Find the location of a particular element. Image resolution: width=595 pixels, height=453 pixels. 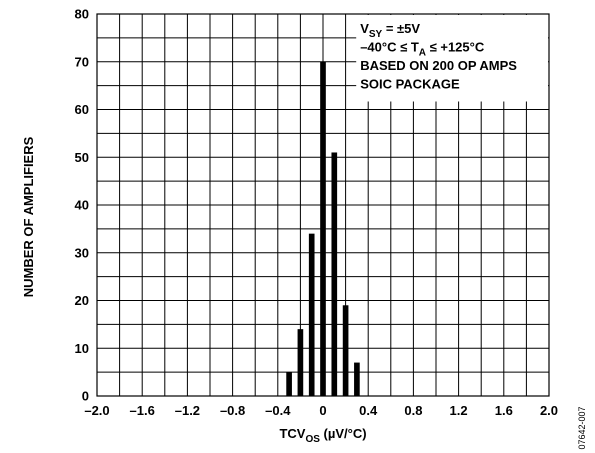

legend-line-main: BASED ON 200 OP AMPS is located at coordinates (438, 65).